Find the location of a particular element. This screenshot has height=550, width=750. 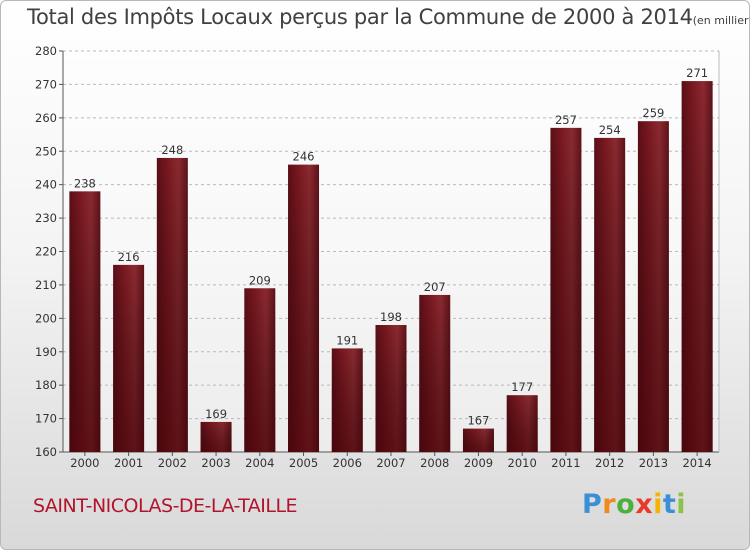

y-tick-label: 230 is located at coordinates (46, 218).